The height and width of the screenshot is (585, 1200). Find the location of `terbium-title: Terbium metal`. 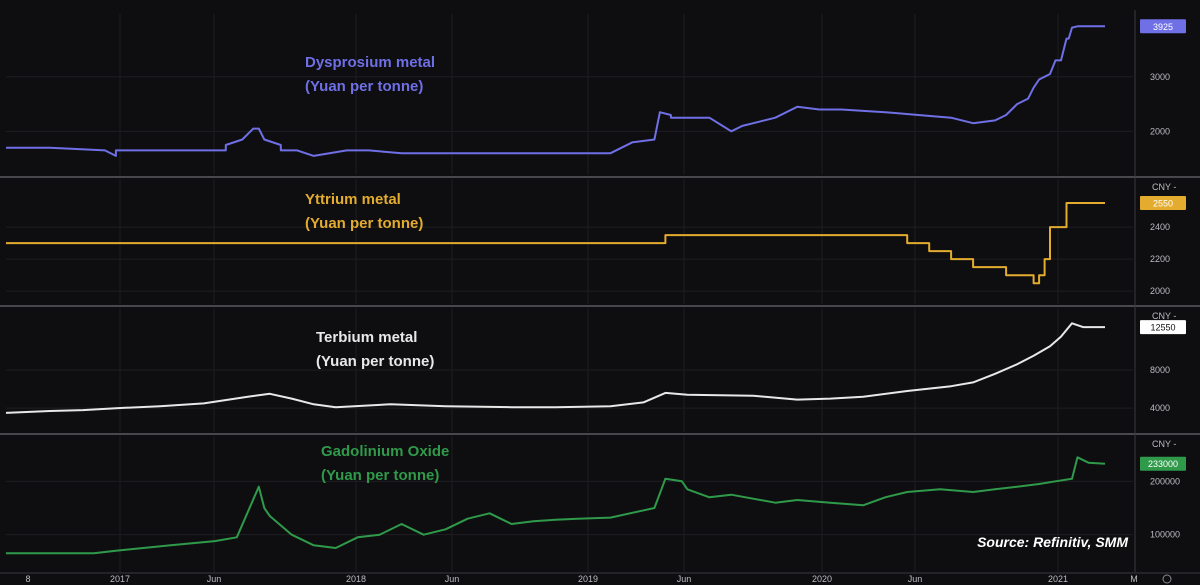

terbium-title: Terbium metal is located at coordinates (366, 337).